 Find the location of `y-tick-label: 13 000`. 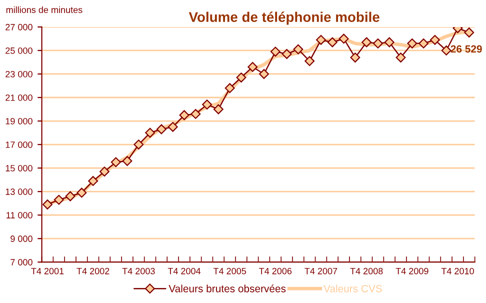

y-tick-label: 13 000 is located at coordinates (19, 191).